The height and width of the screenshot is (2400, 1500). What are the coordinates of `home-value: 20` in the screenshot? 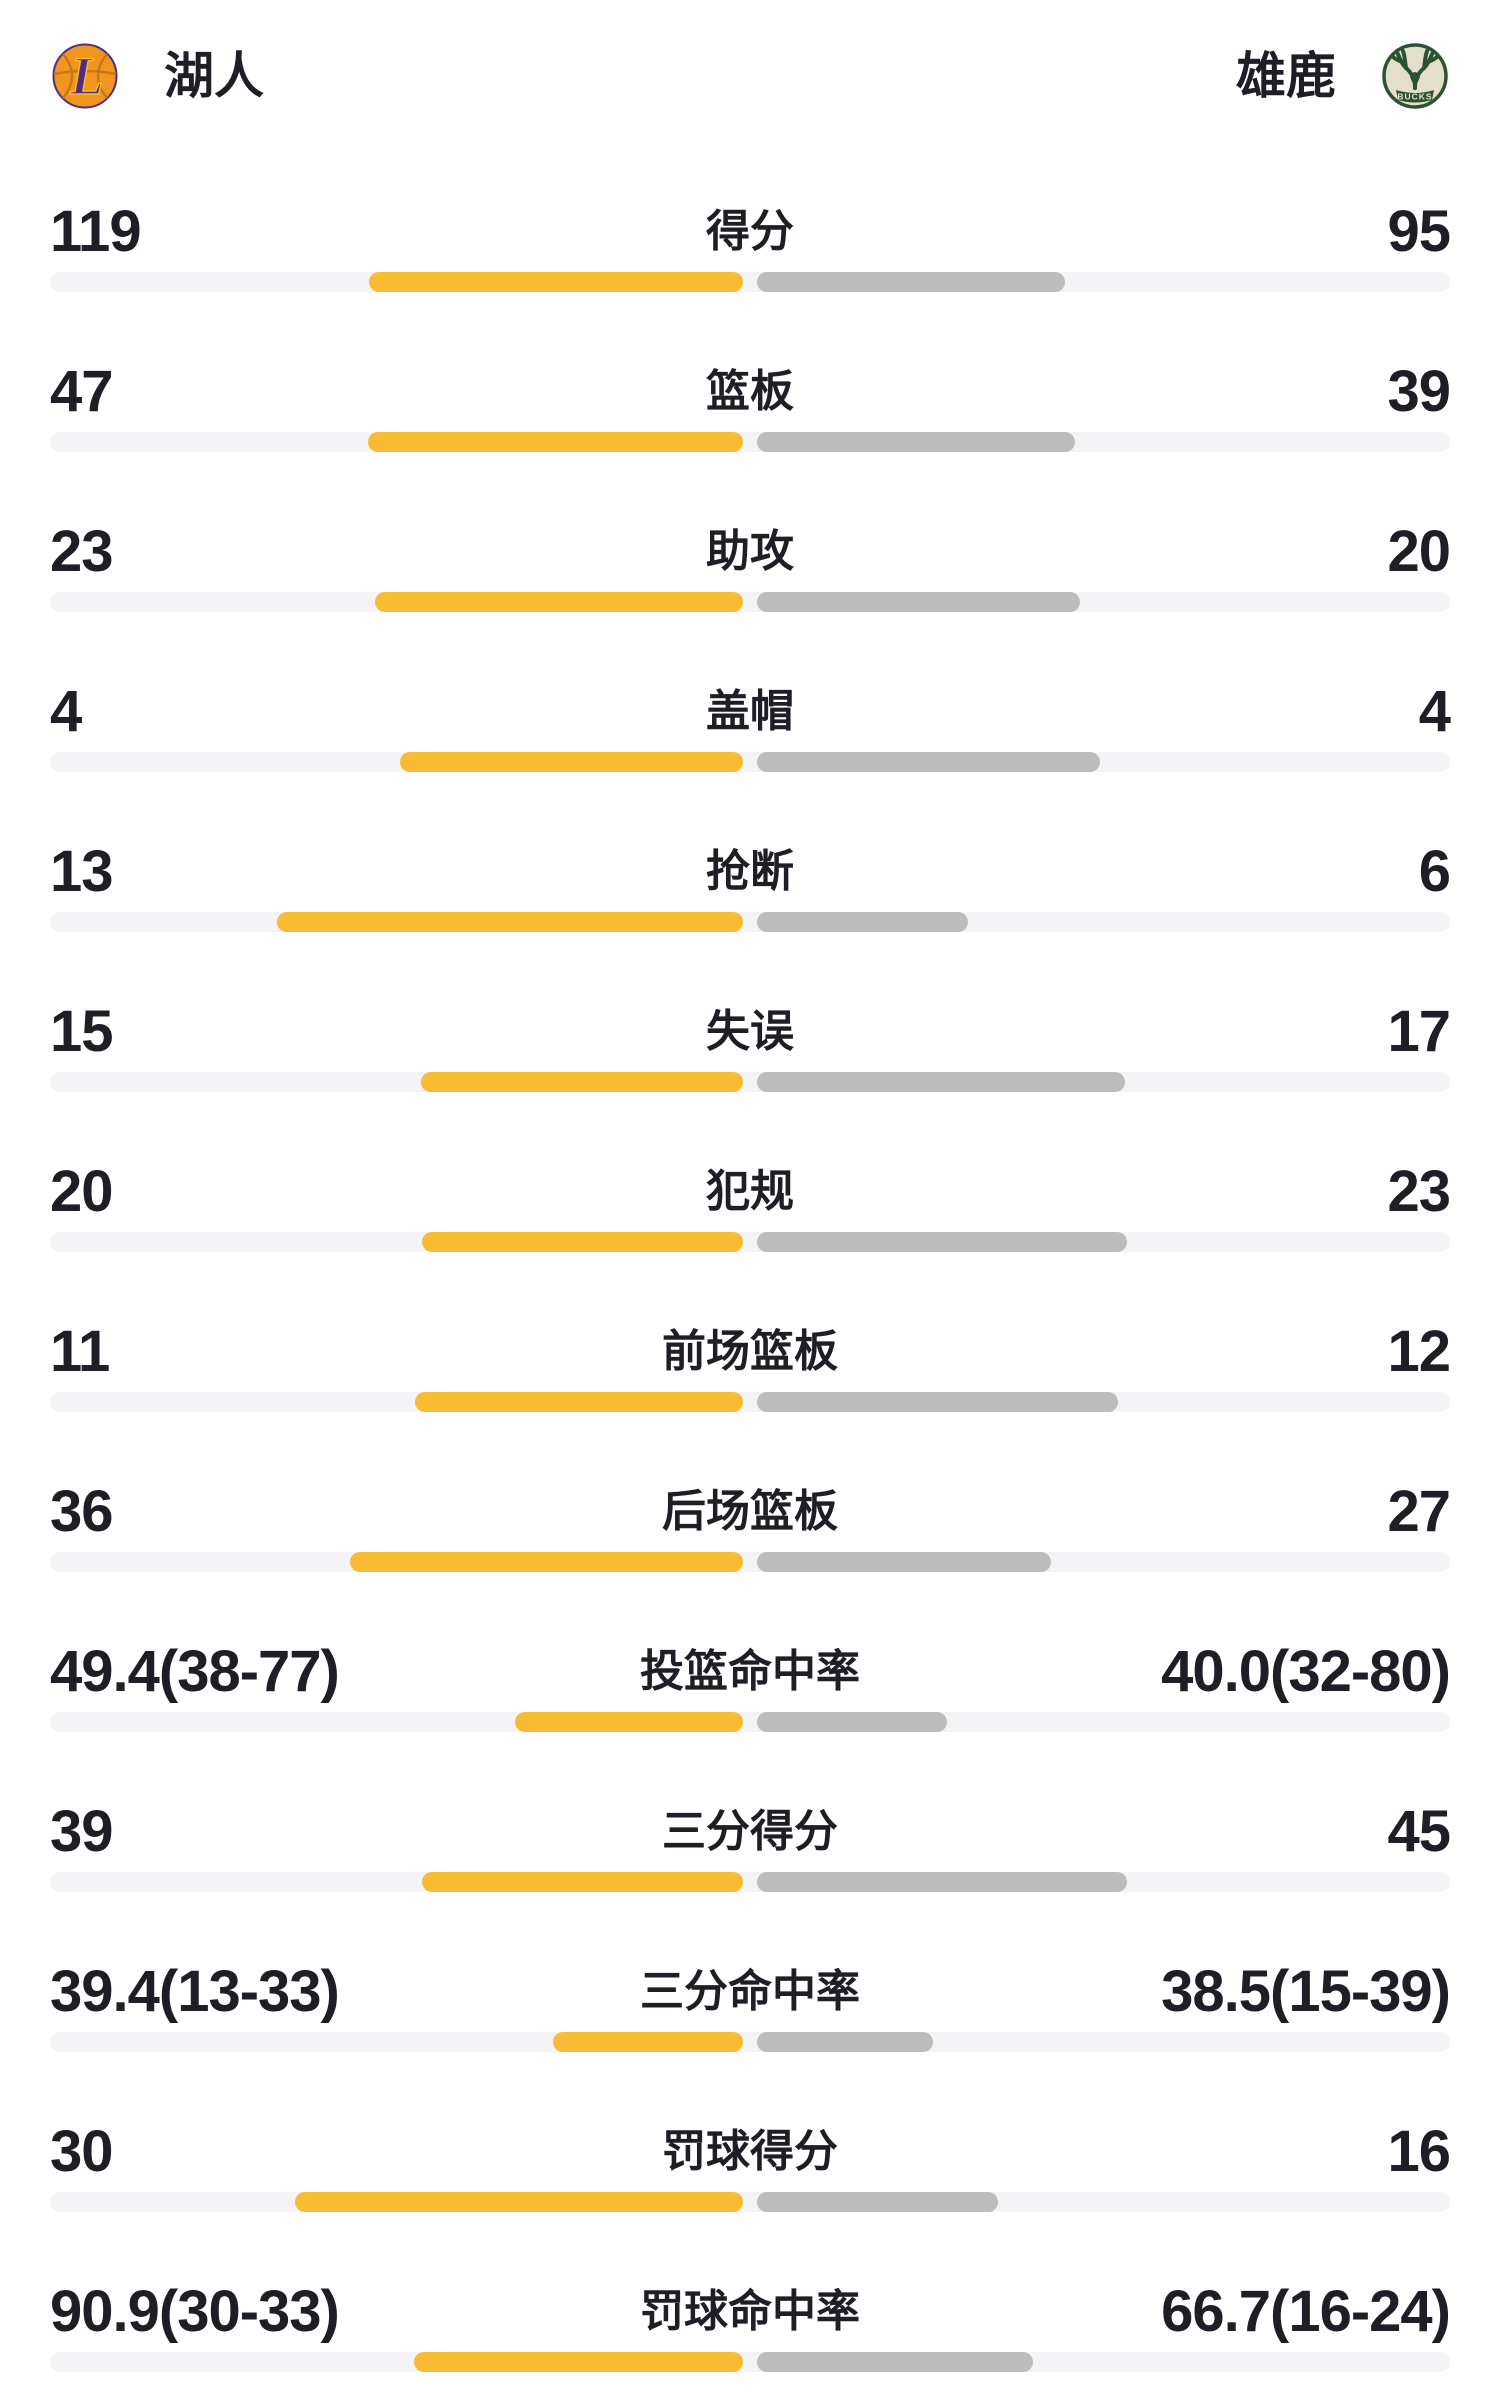 It's located at (82, 1191).